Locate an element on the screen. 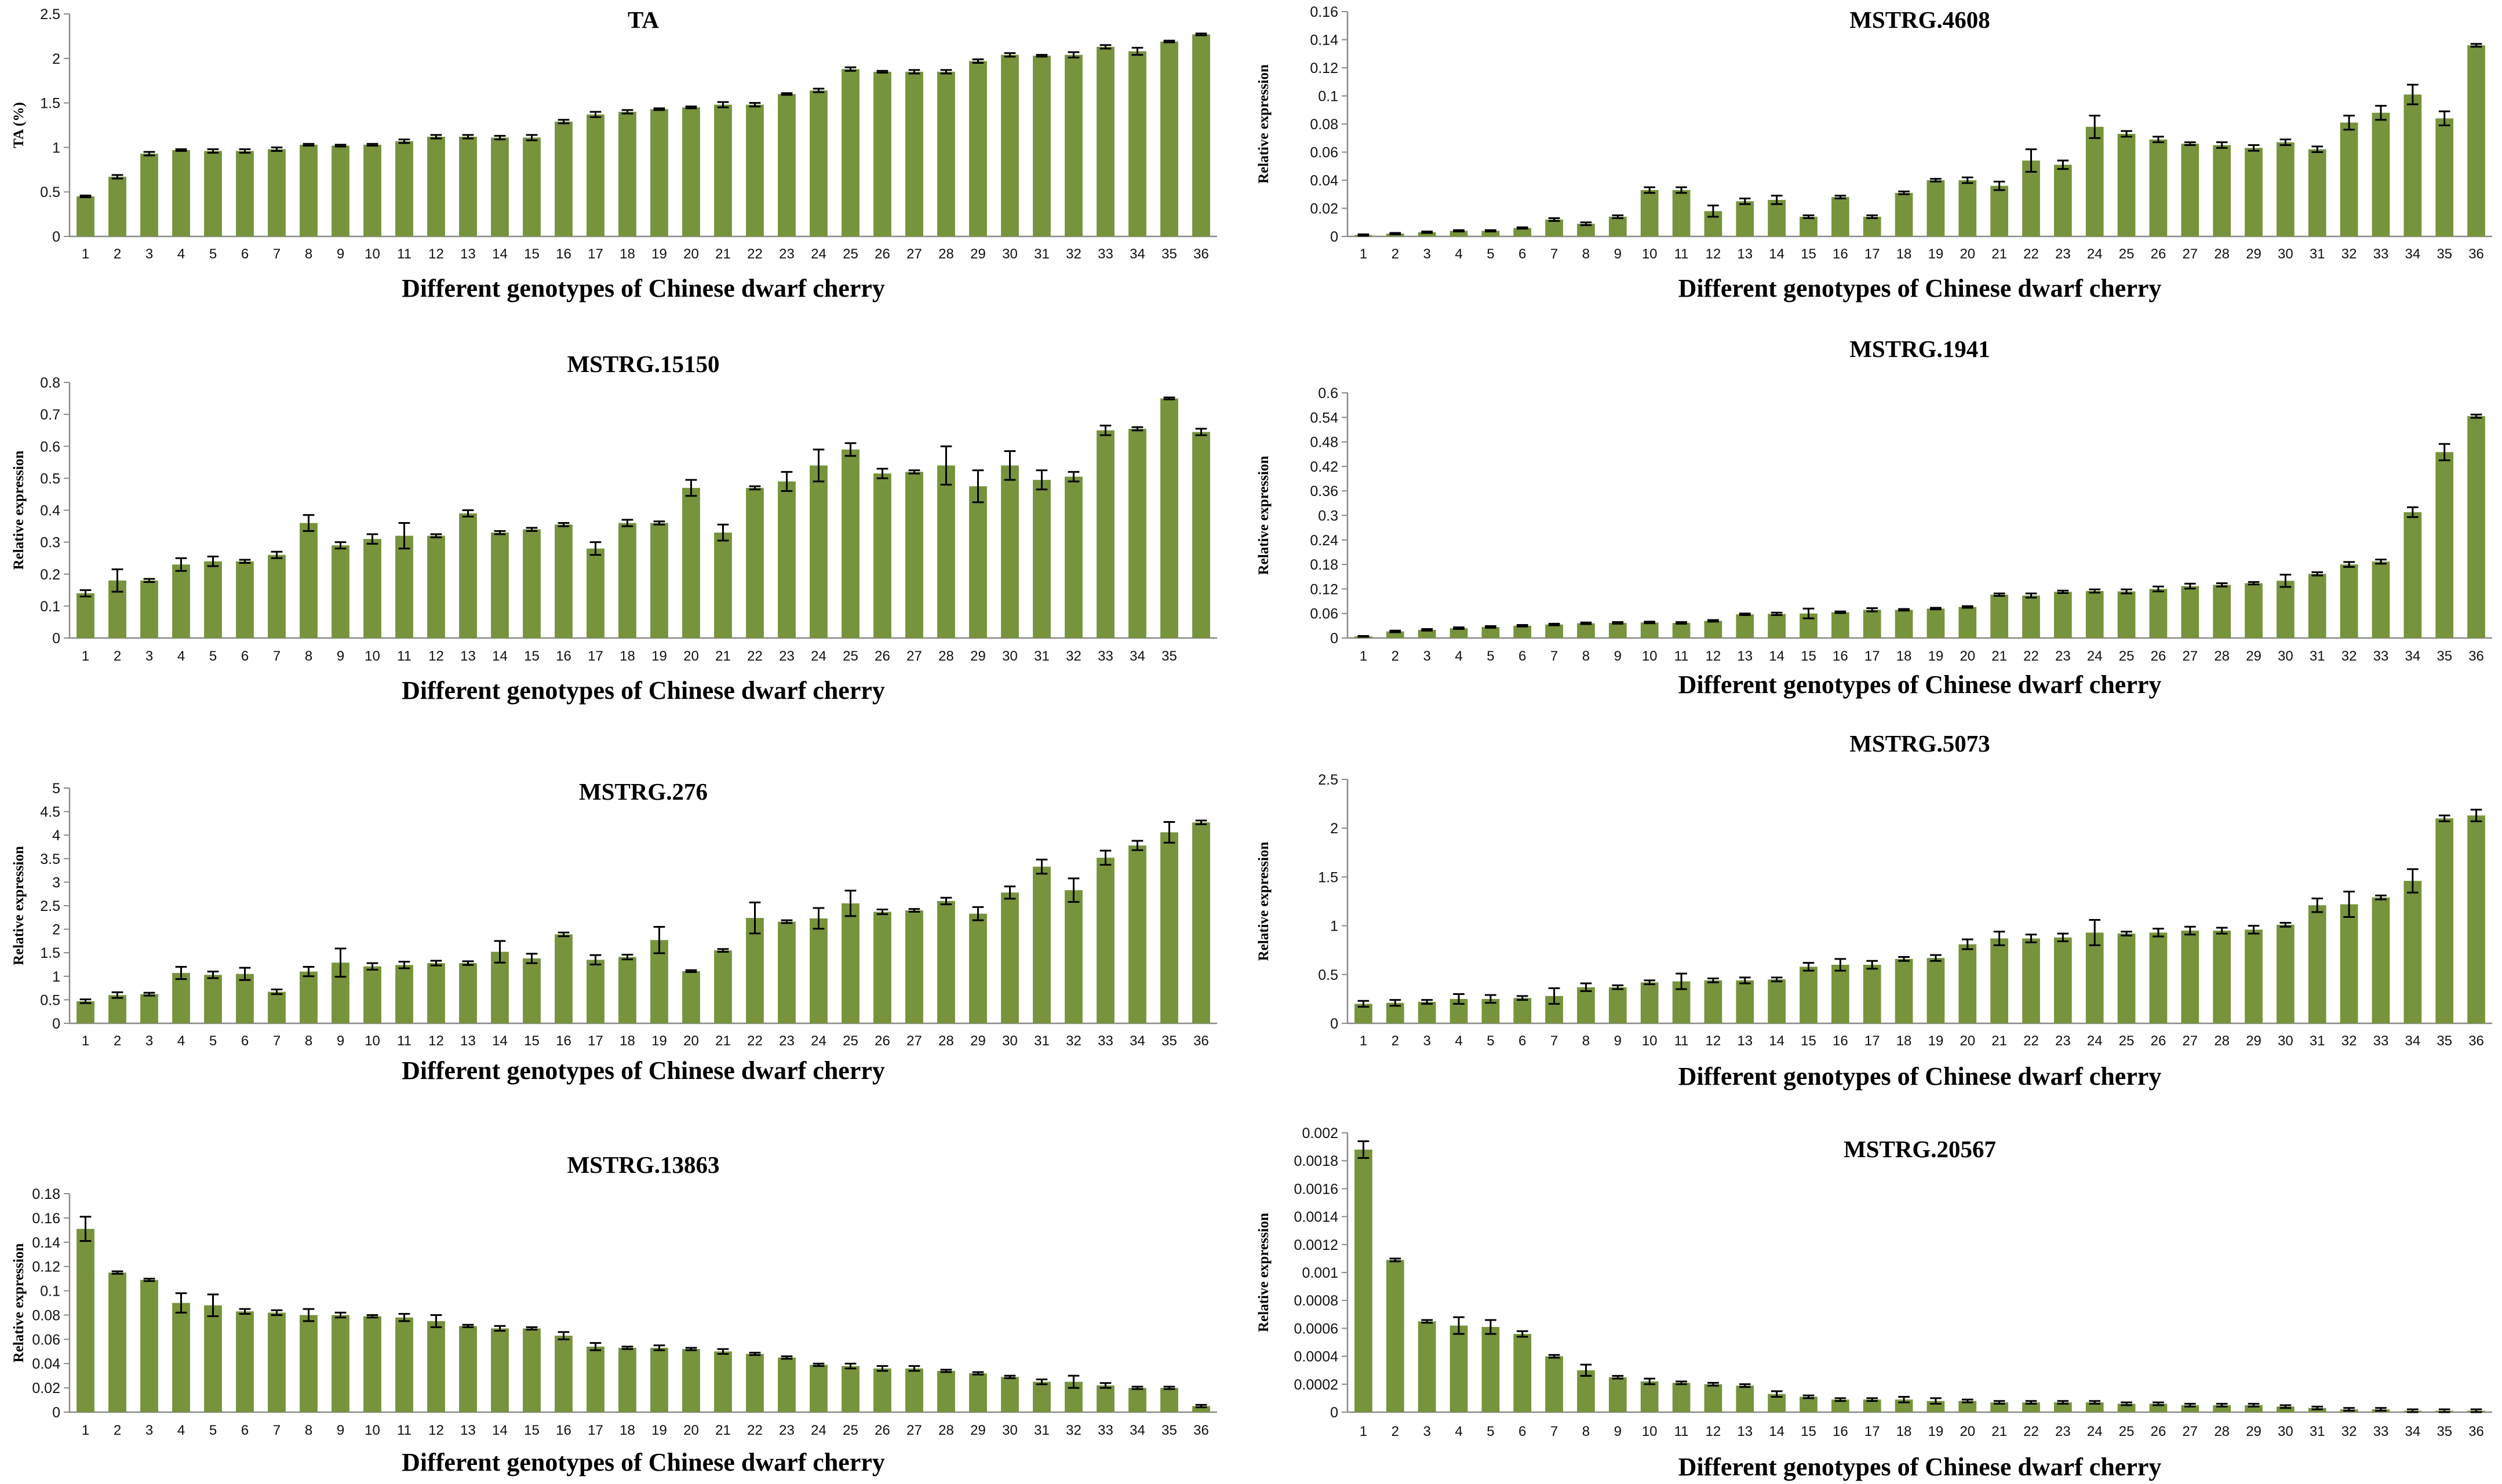 Image resolution: width=2502 pixels, height=1484 pixels. x-tick-label: 29 is located at coordinates (2253, 1041).